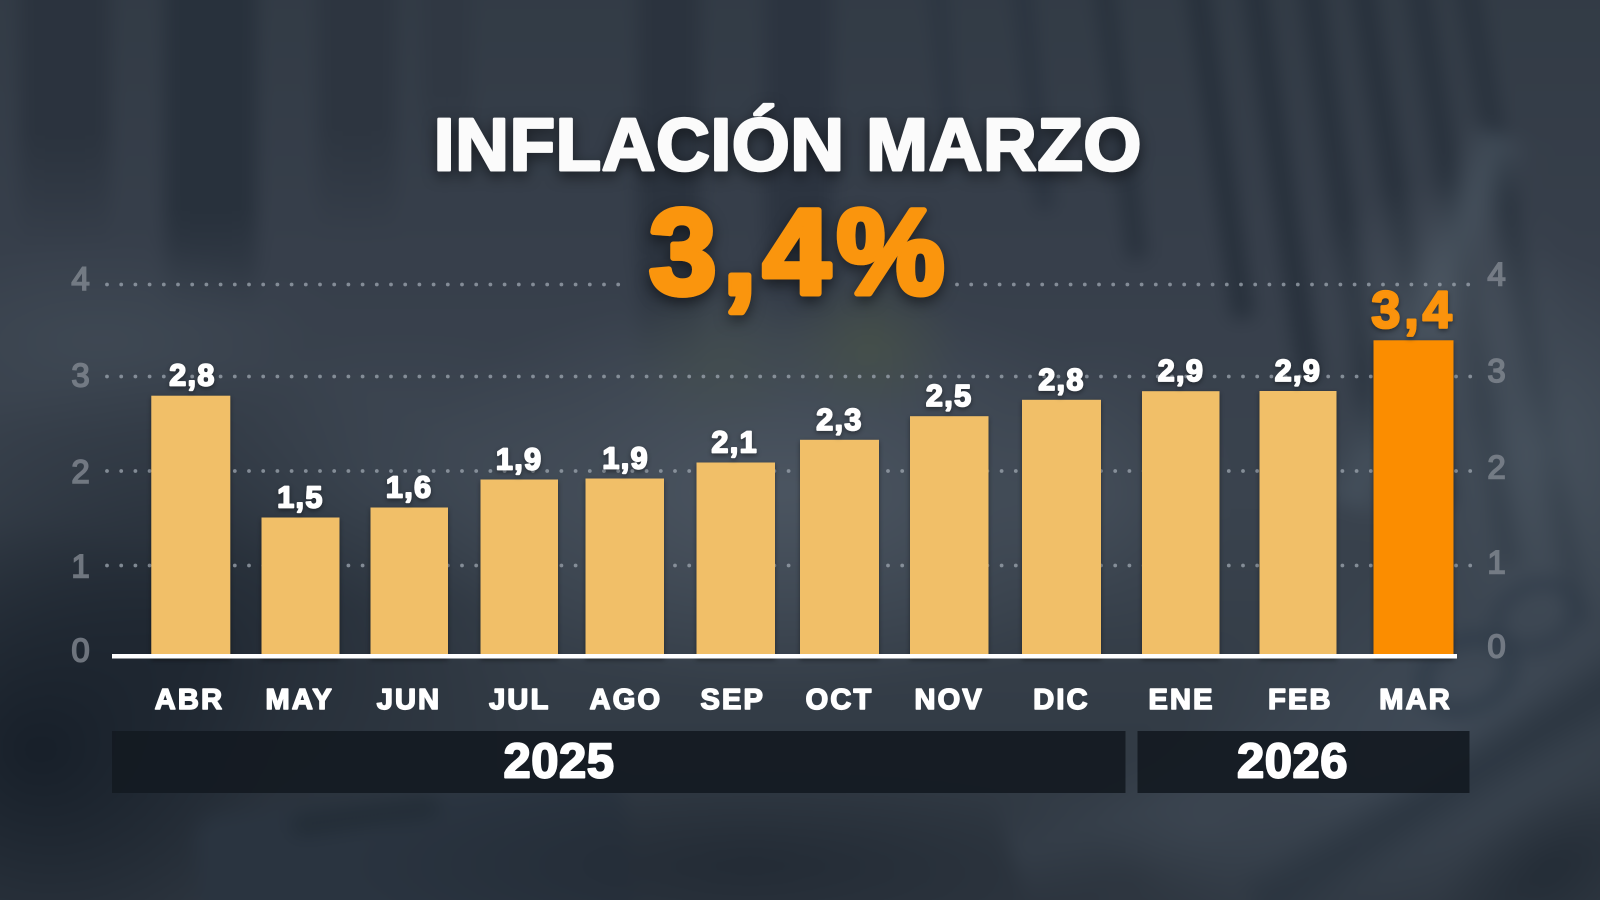 This screenshot has width=1600, height=900. What do you see at coordinates (949, 396) in the screenshot?
I see `svg-text: 2,5` at bounding box center [949, 396].